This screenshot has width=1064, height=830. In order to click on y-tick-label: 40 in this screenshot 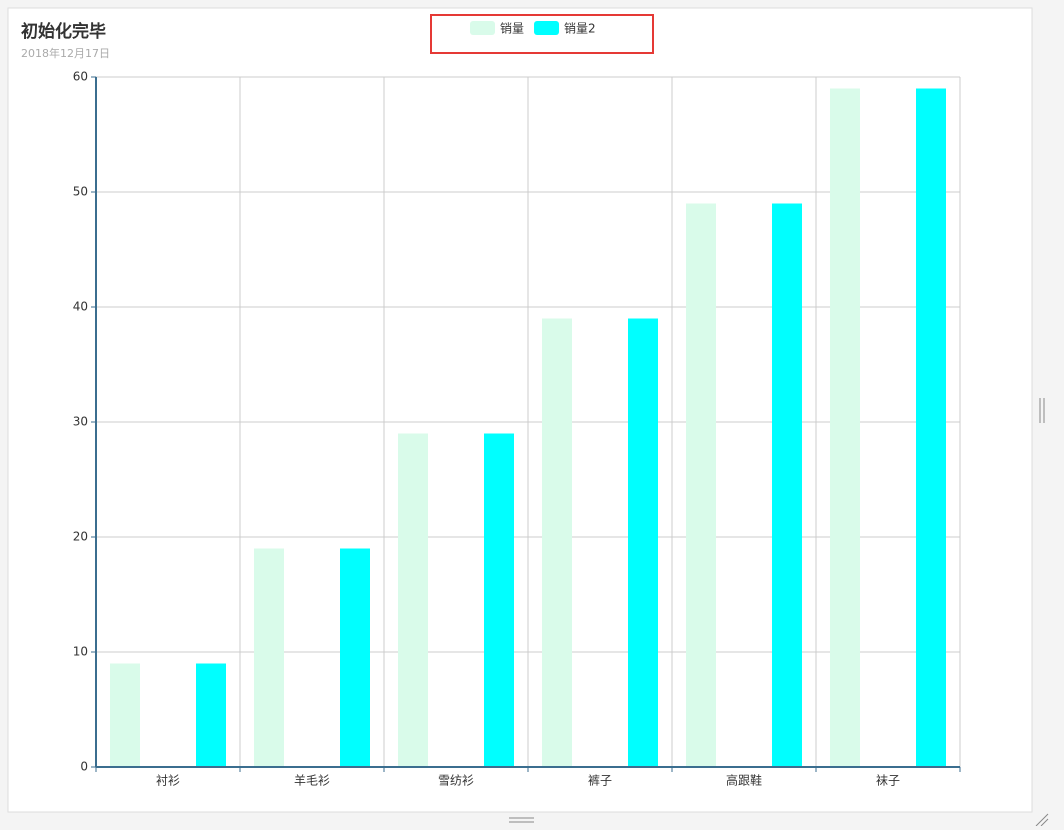, I will do `click(80, 307)`.